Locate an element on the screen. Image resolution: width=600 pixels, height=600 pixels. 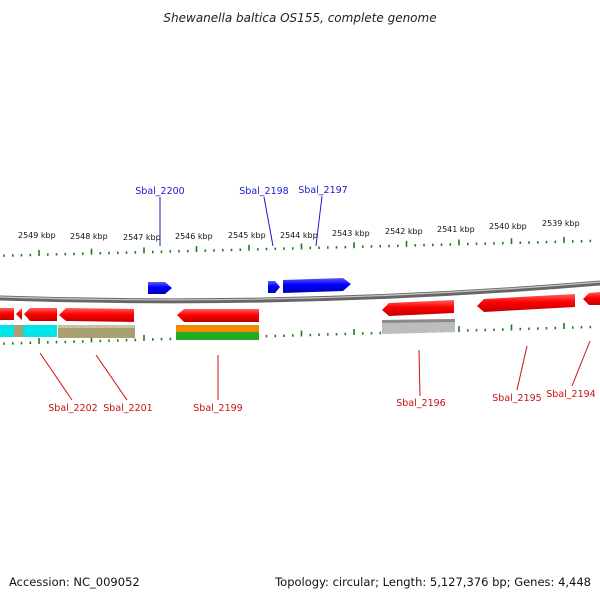
scale-label: 2544 kbp is located at coordinates (299, 235).